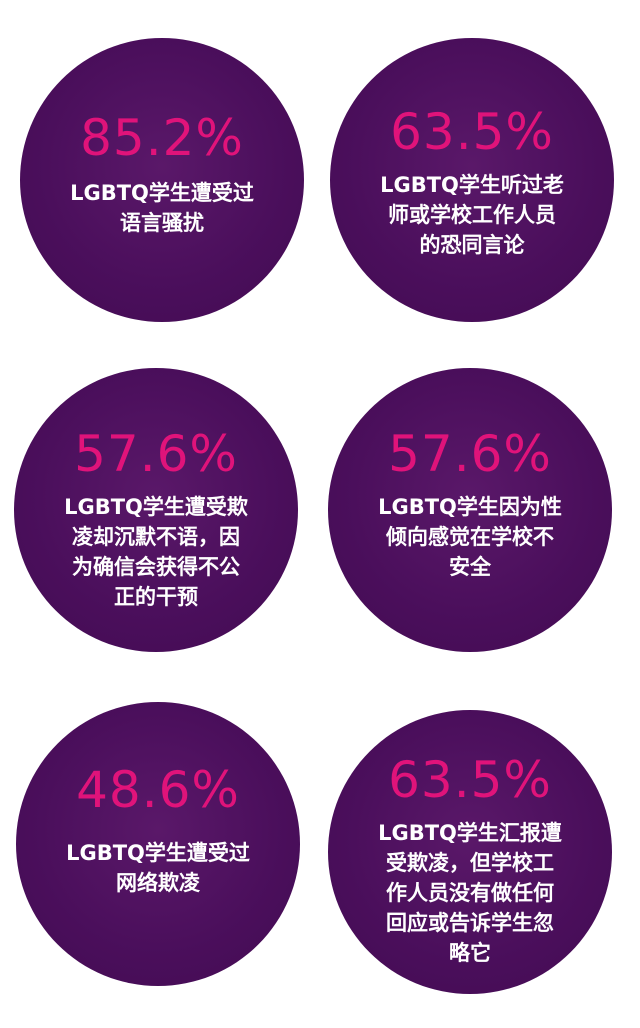  Describe the element at coordinates (472, 215) in the screenshot. I see `stat-description: LGBTQ学生听过老 师或学校工作人员 的恐同言论` at that location.